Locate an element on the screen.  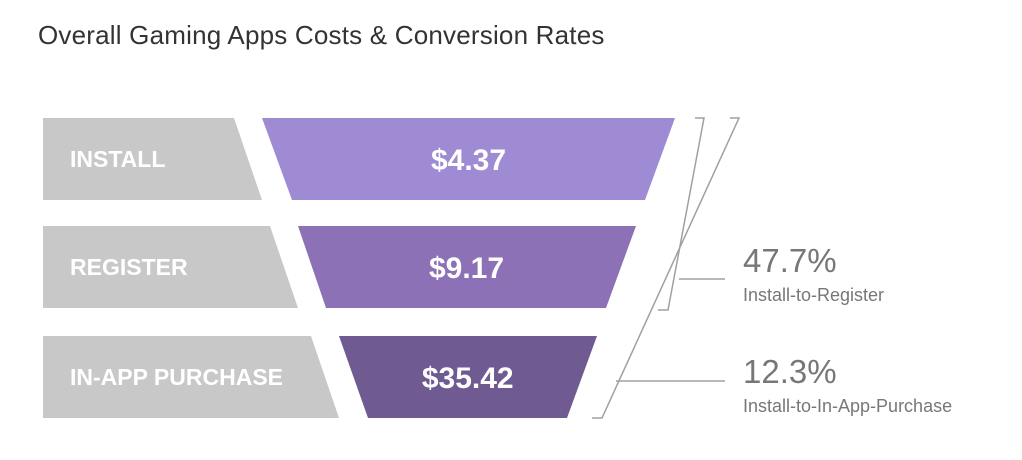
funnel-segment-register is located at coordinates (467, 267).